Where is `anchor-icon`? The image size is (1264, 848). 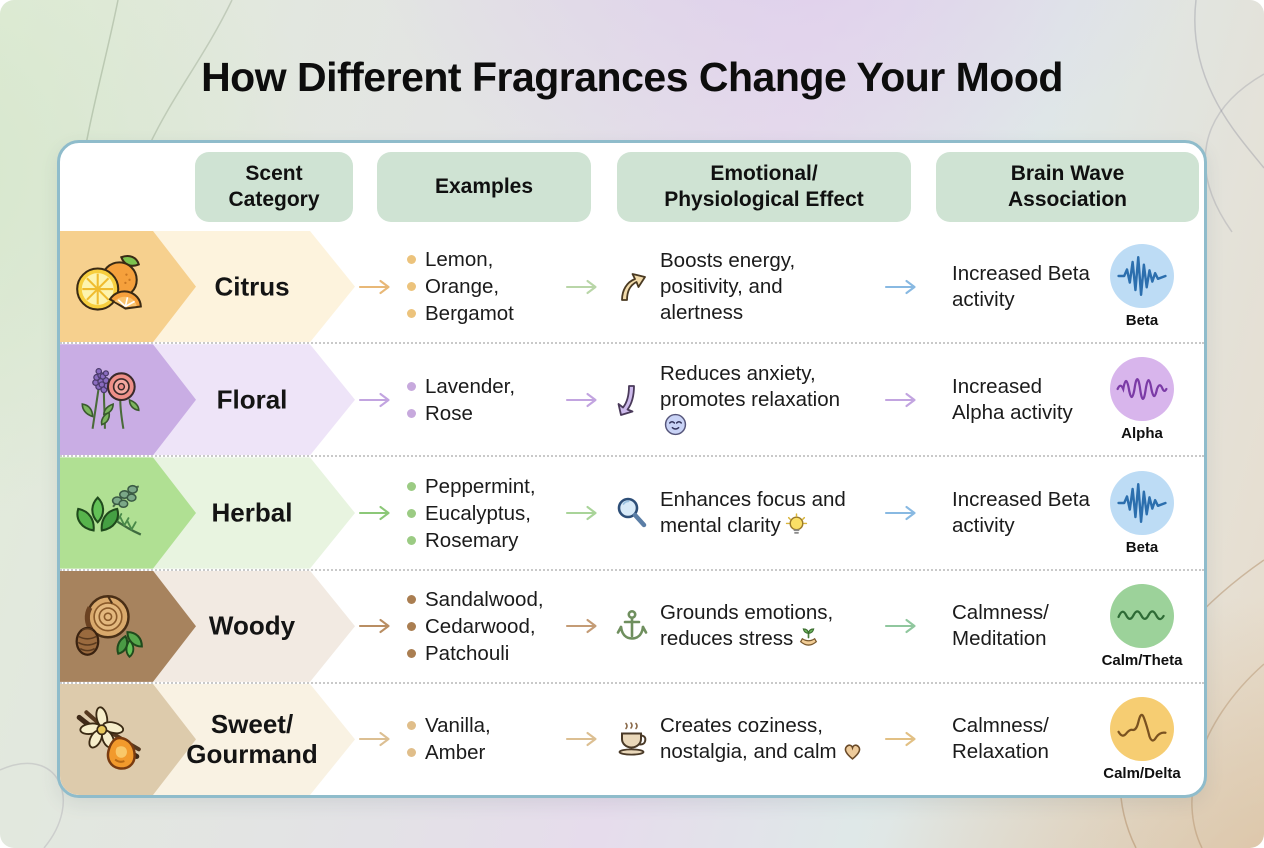
anchor-icon is located at coordinates (632, 625).